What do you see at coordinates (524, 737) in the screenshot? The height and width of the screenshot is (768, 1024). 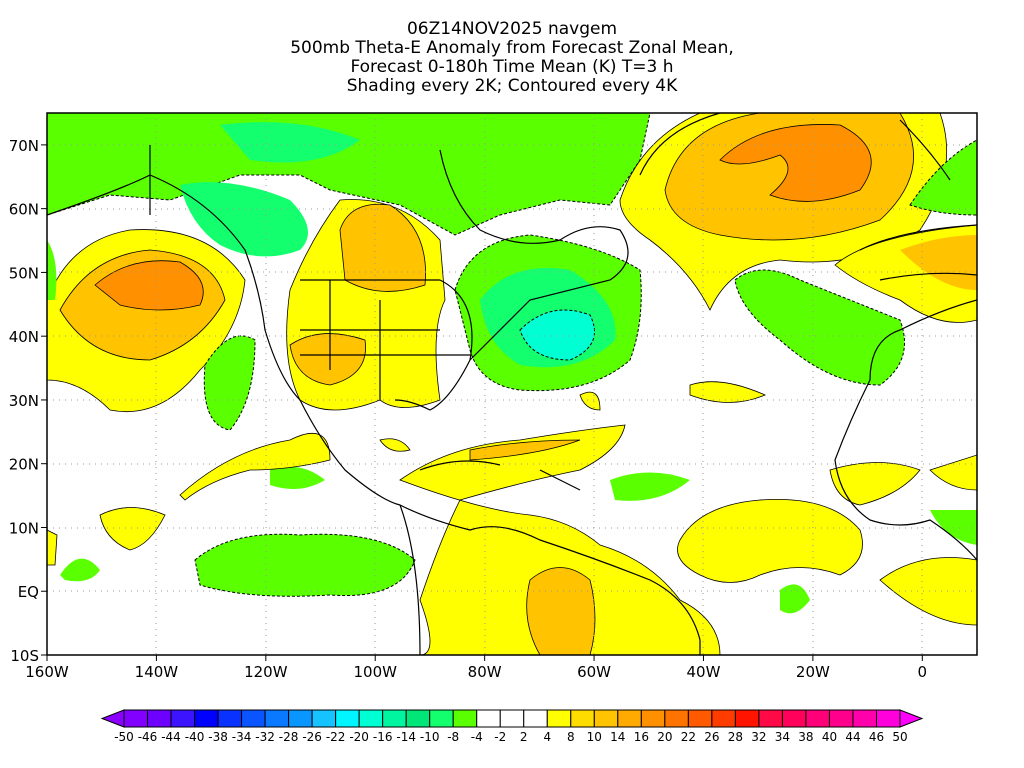 I see `colorbar-label: 2` at bounding box center [524, 737].